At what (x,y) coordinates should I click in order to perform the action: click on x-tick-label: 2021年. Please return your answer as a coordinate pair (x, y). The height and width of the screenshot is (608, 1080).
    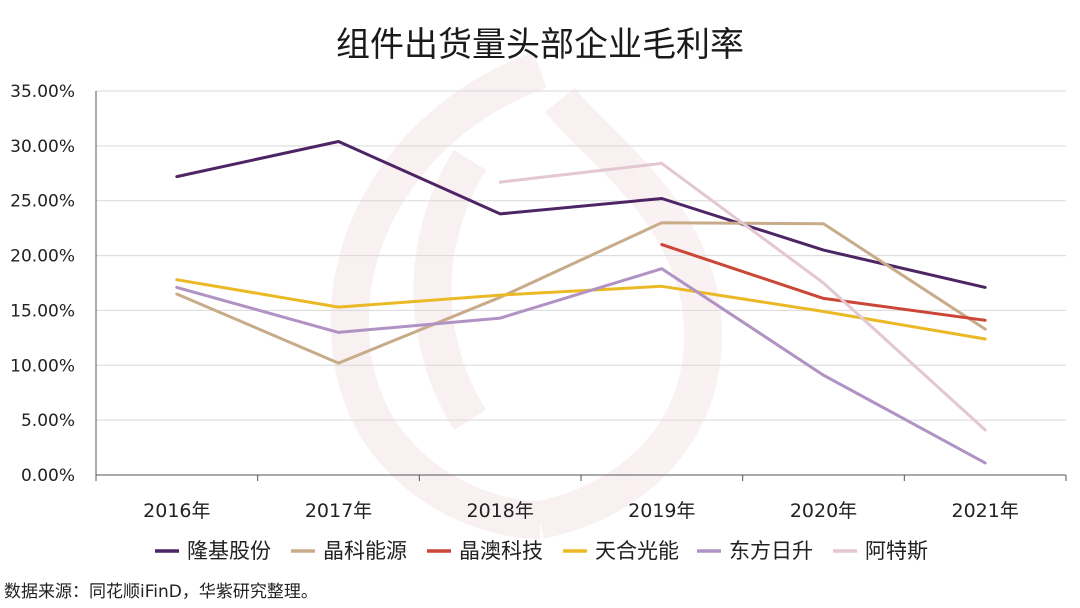
    Looking at the image, I should click on (984, 511).